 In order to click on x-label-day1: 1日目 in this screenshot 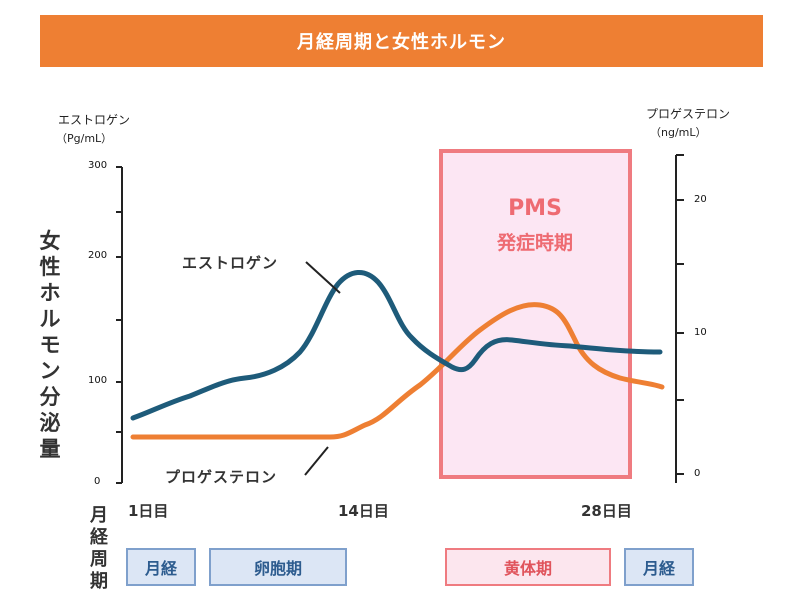, I will do `click(148, 511)`.